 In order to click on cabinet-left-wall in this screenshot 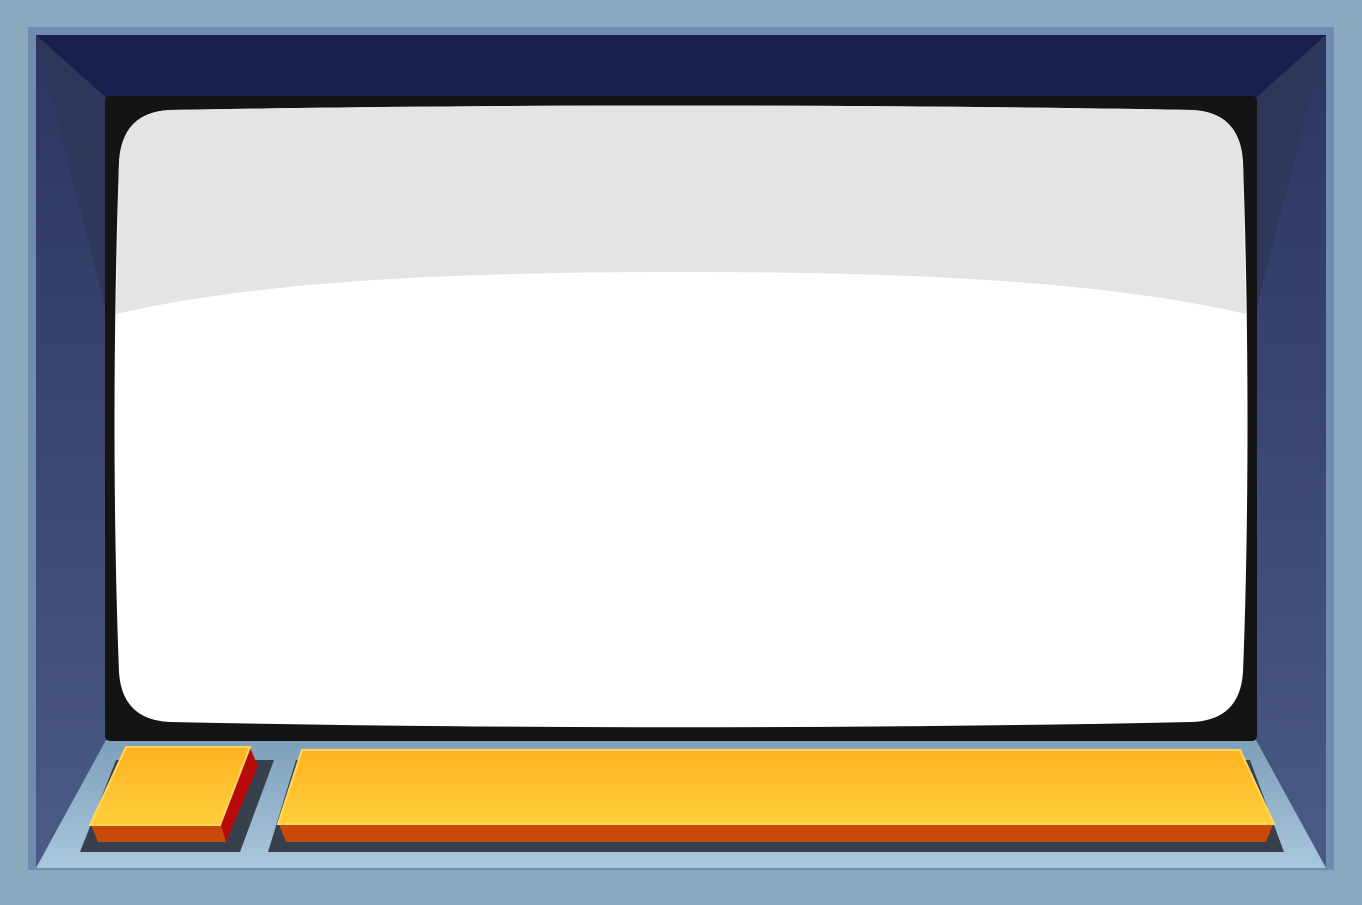, I will do `click(71, 451)`.